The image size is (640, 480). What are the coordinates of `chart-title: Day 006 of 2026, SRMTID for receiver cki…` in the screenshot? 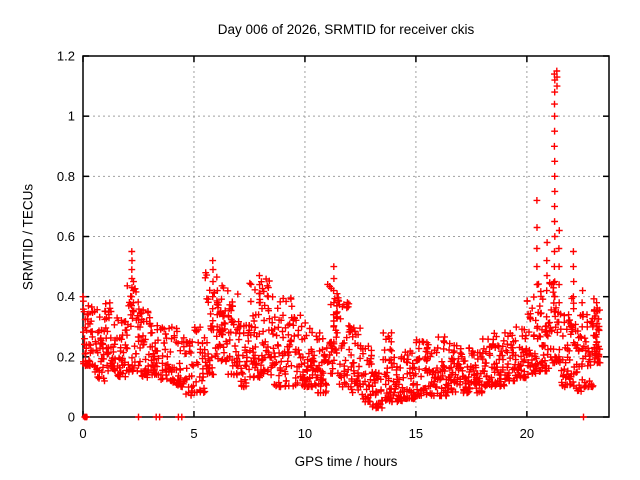 It's located at (346, 29).